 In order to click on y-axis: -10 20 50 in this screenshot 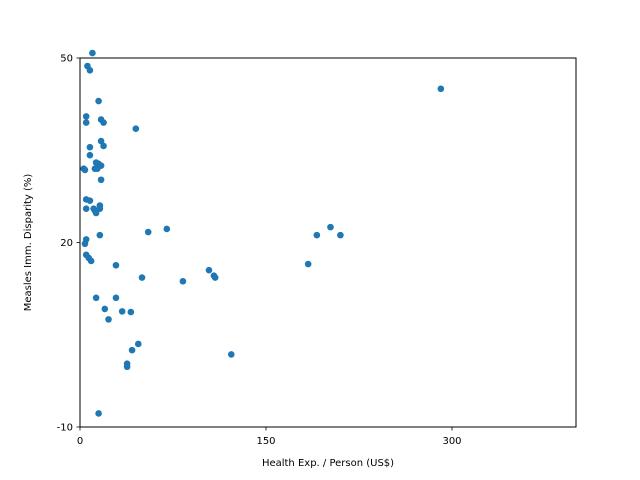, I will do `click(68, 244)`.